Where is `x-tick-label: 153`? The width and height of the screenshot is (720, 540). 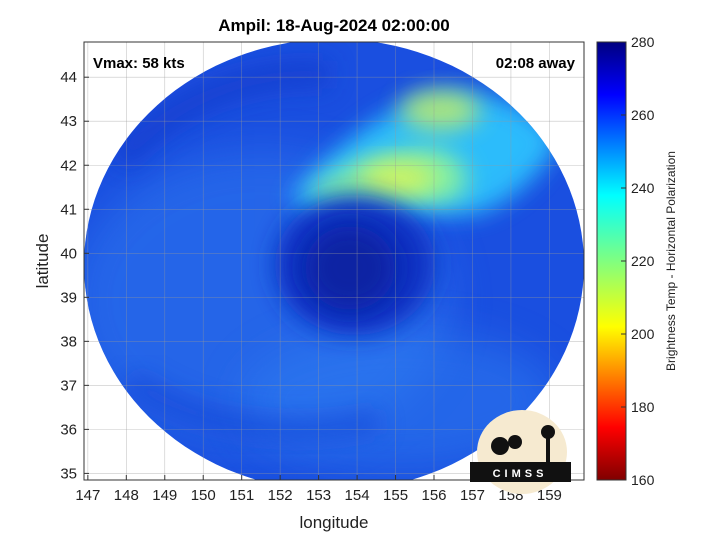
x-tick-label: 153 is located at coordinates (318, 495).